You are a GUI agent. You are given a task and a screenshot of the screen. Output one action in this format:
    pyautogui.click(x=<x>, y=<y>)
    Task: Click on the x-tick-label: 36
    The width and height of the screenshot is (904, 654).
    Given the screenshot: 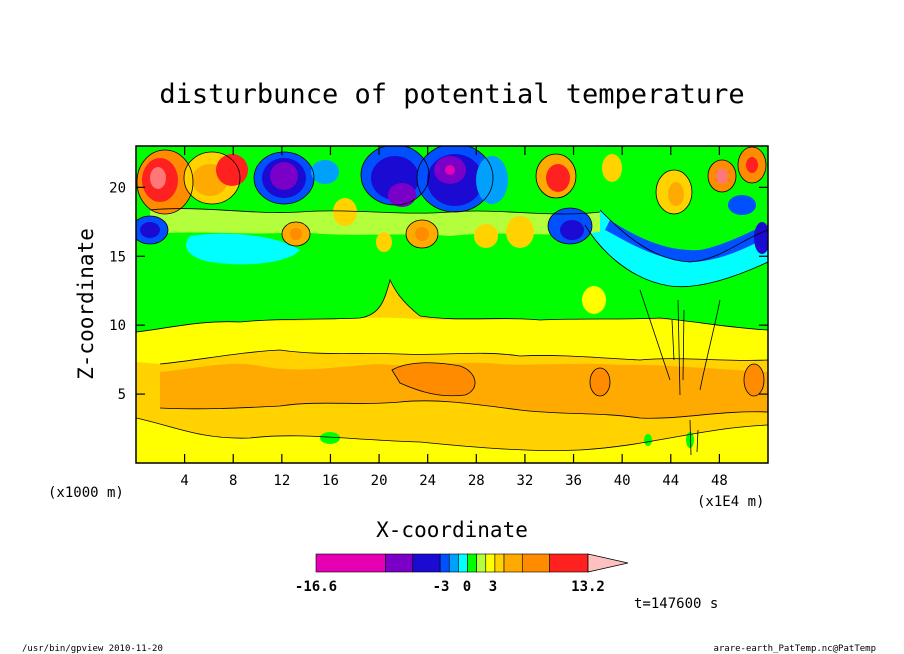 What is the action you would take?
    pyautogui.click(x=573, y=481)
    